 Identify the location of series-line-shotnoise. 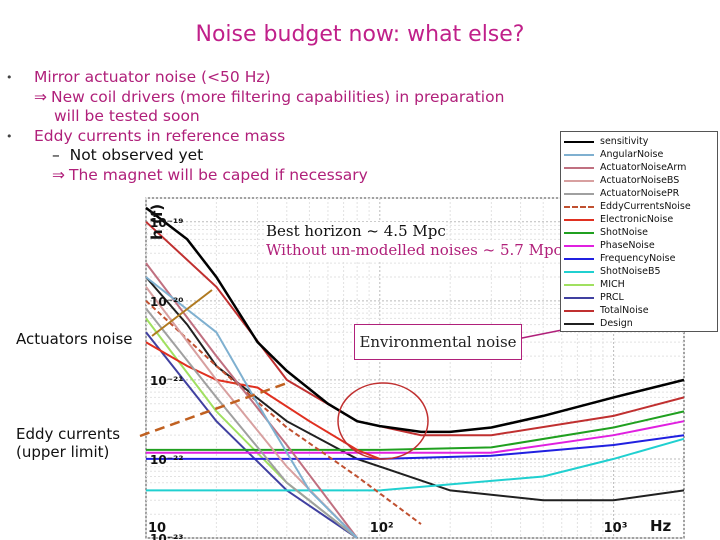
(415, 430).